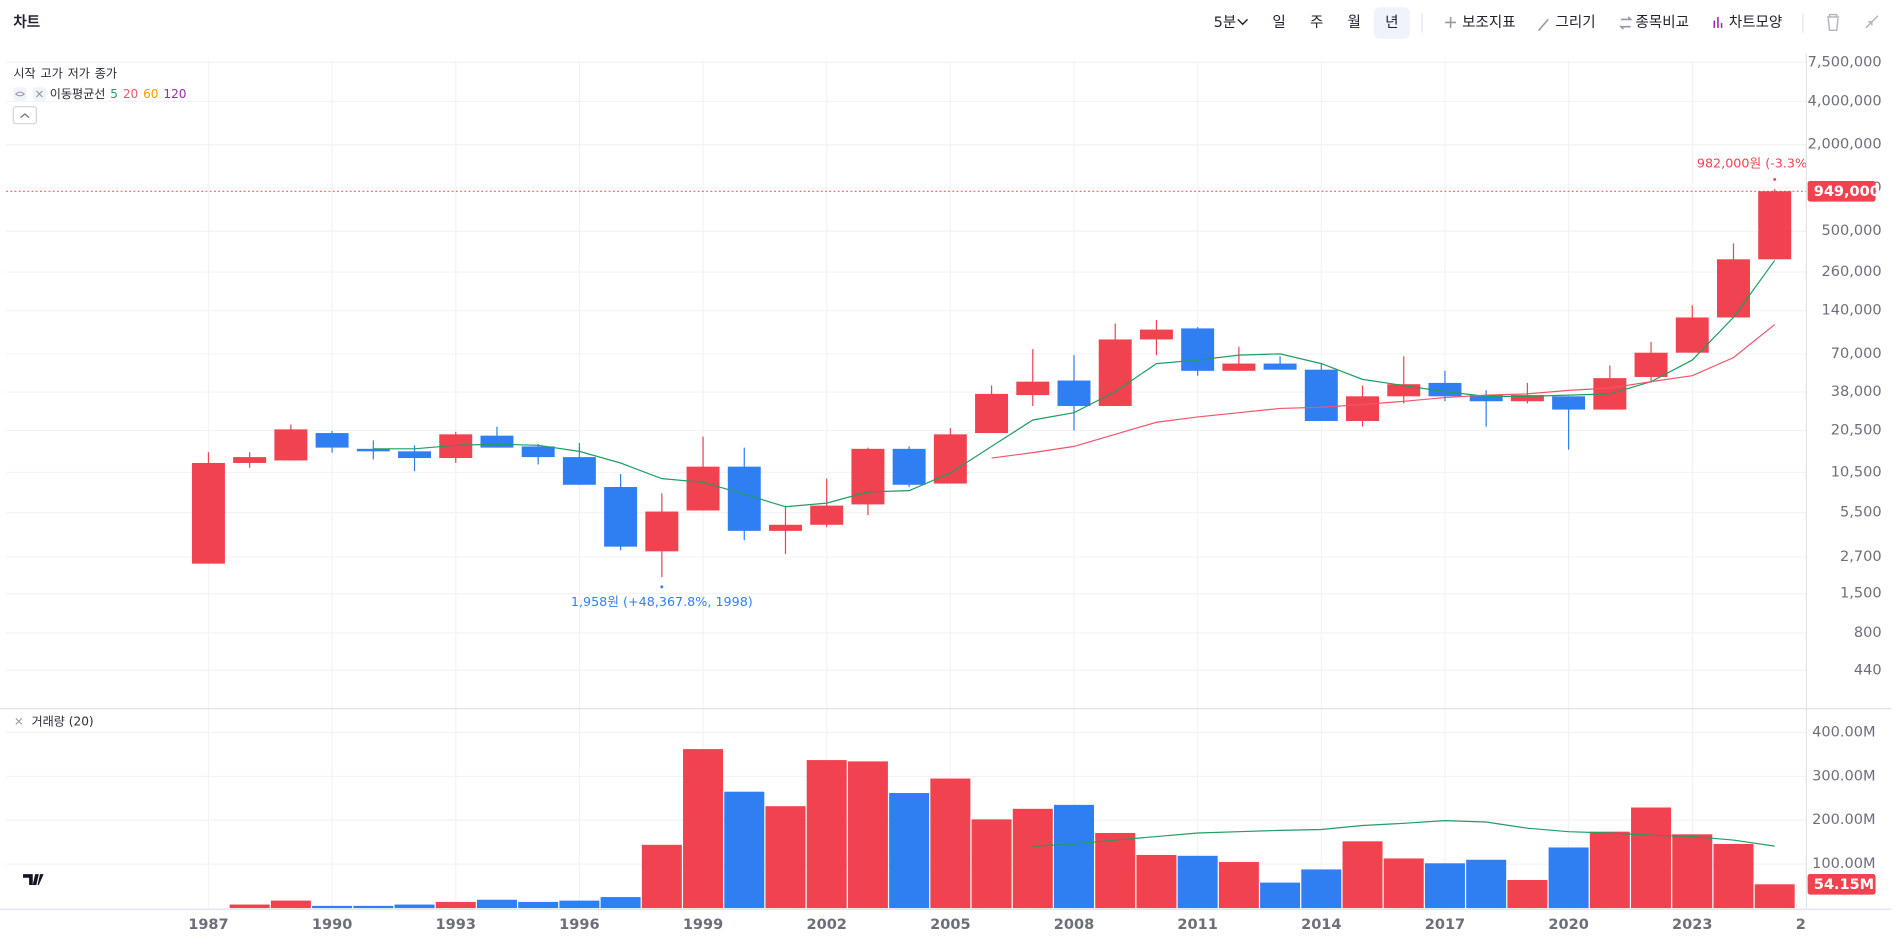 This screenshot has width=1901, height=945. What do you see at coordinates (1856, 431) in the screenshot?
I see `y-tick-label: 20,500` at bounding box center [1856, 431].